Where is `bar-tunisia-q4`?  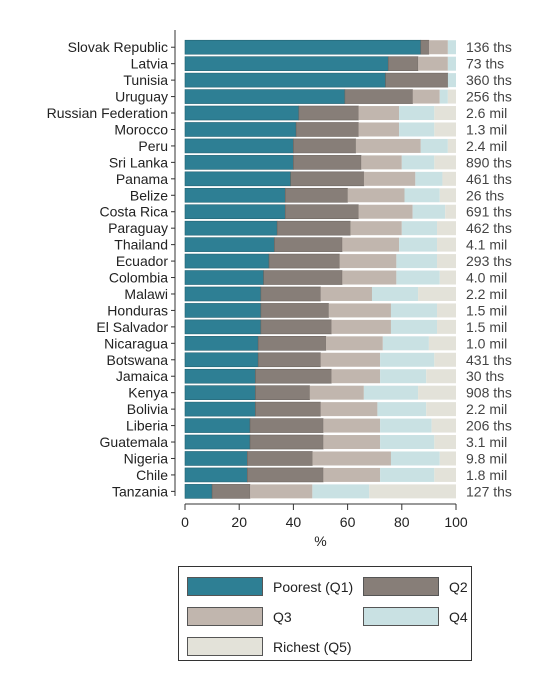 bar-tunisia-q4 is located at coordinates (451, 80).